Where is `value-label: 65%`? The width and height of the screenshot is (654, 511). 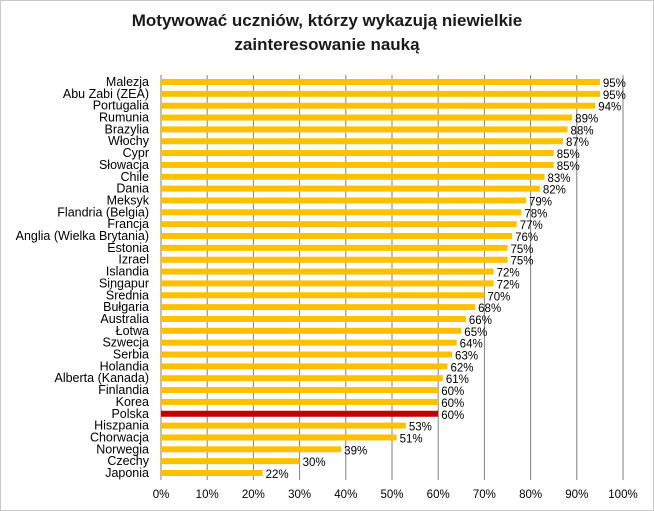 value-label: 65% is located at coordinates (475, 333).